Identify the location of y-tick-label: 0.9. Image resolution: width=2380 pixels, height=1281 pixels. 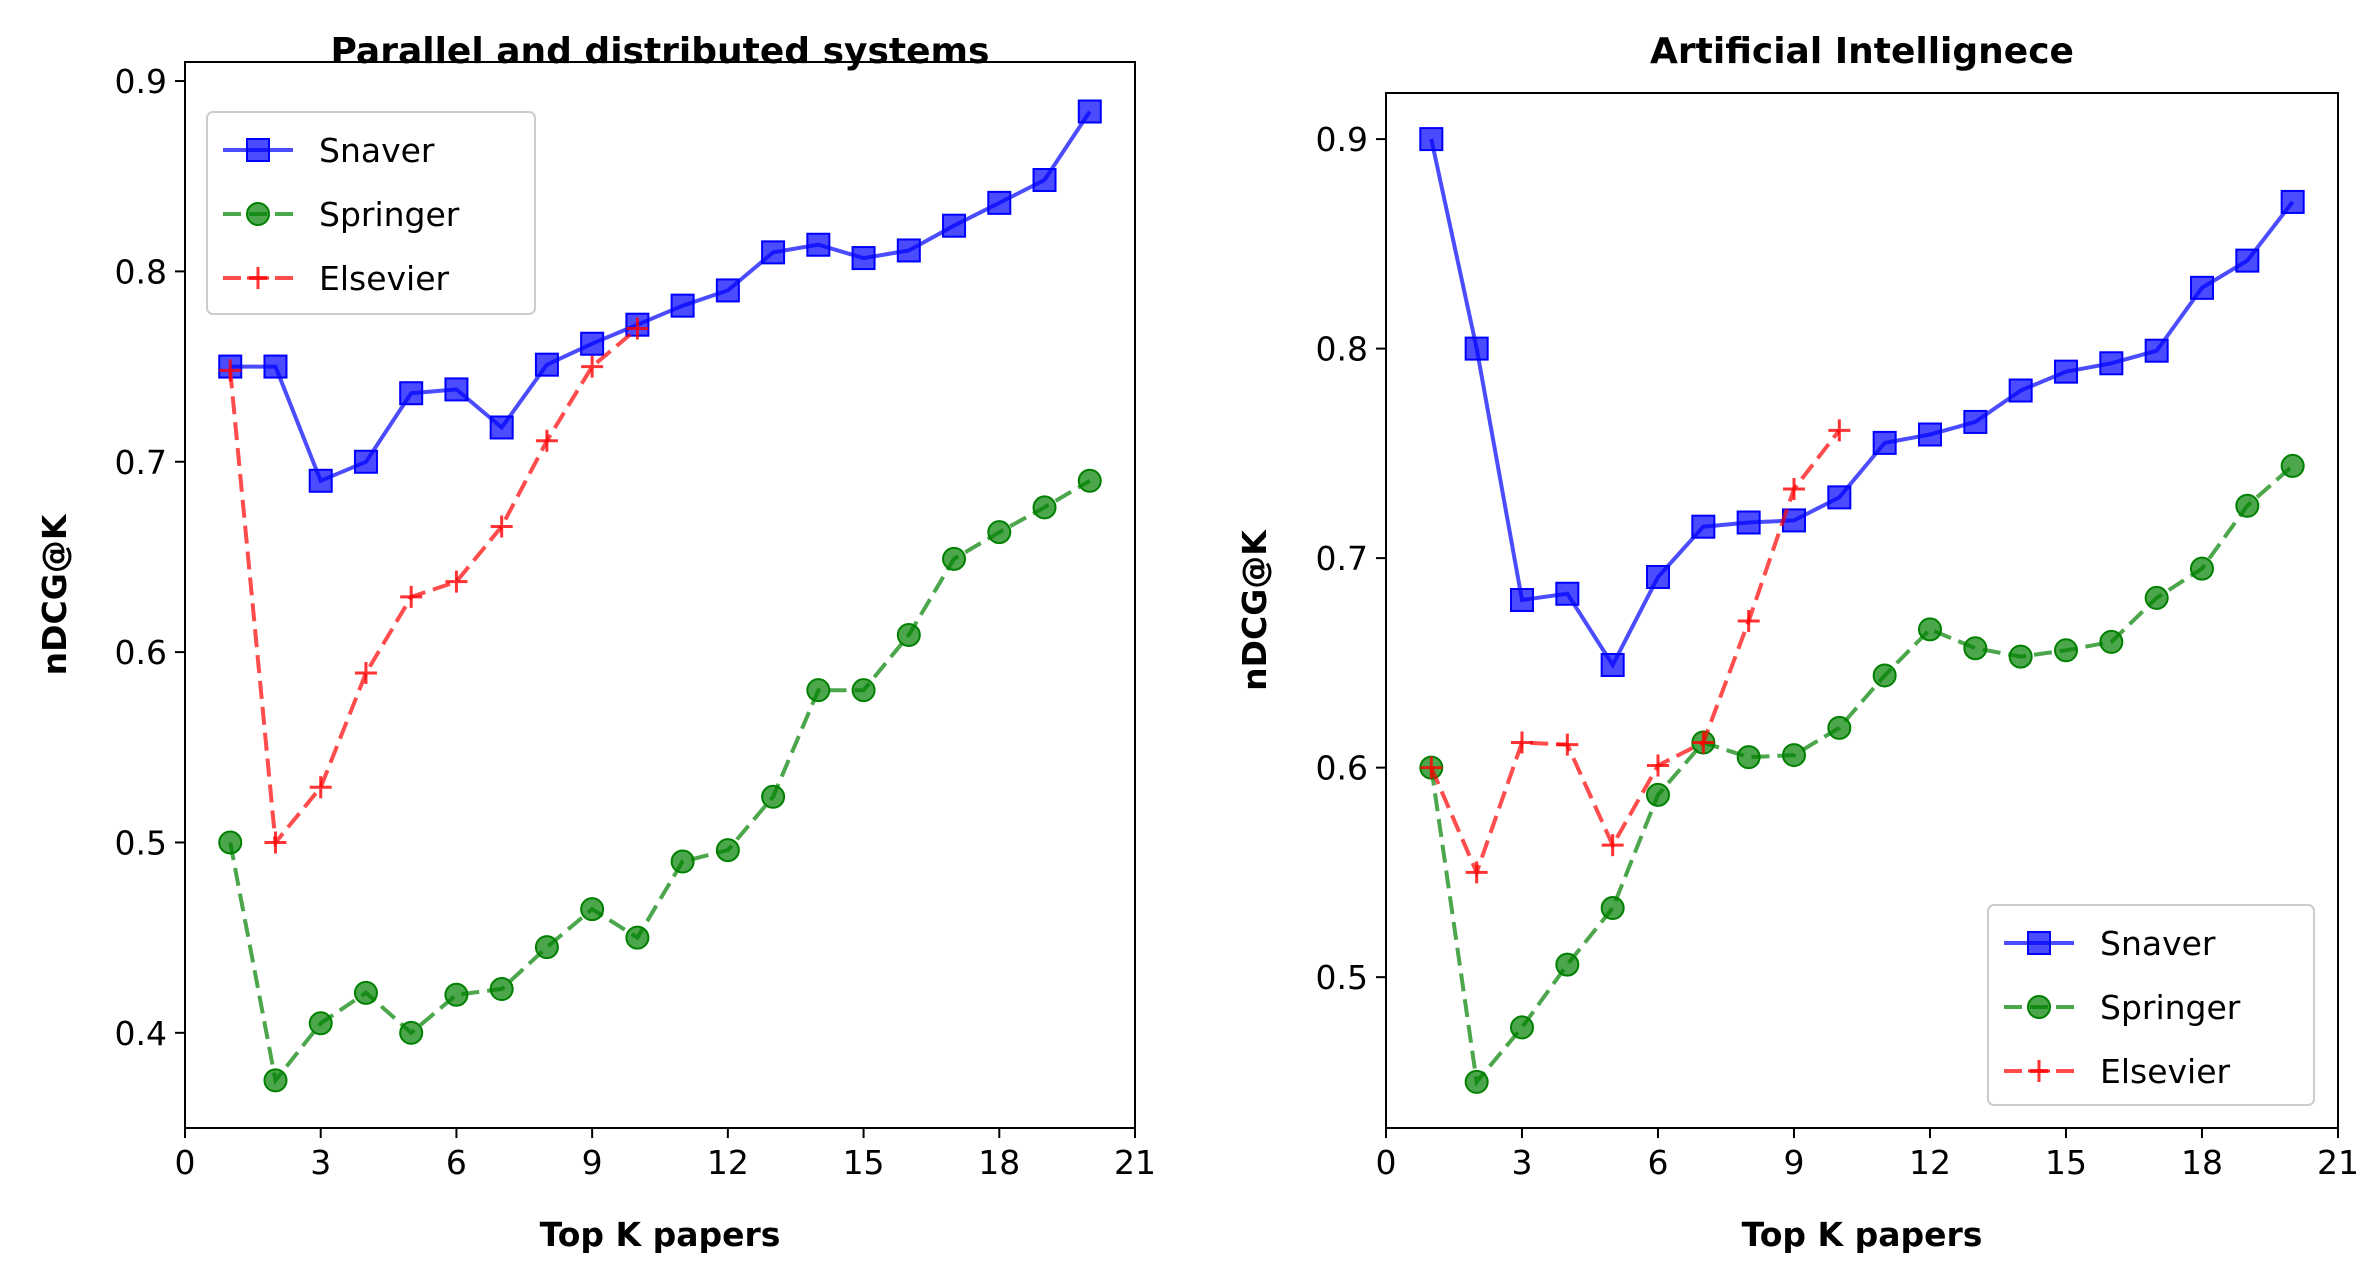
(1342, 139).